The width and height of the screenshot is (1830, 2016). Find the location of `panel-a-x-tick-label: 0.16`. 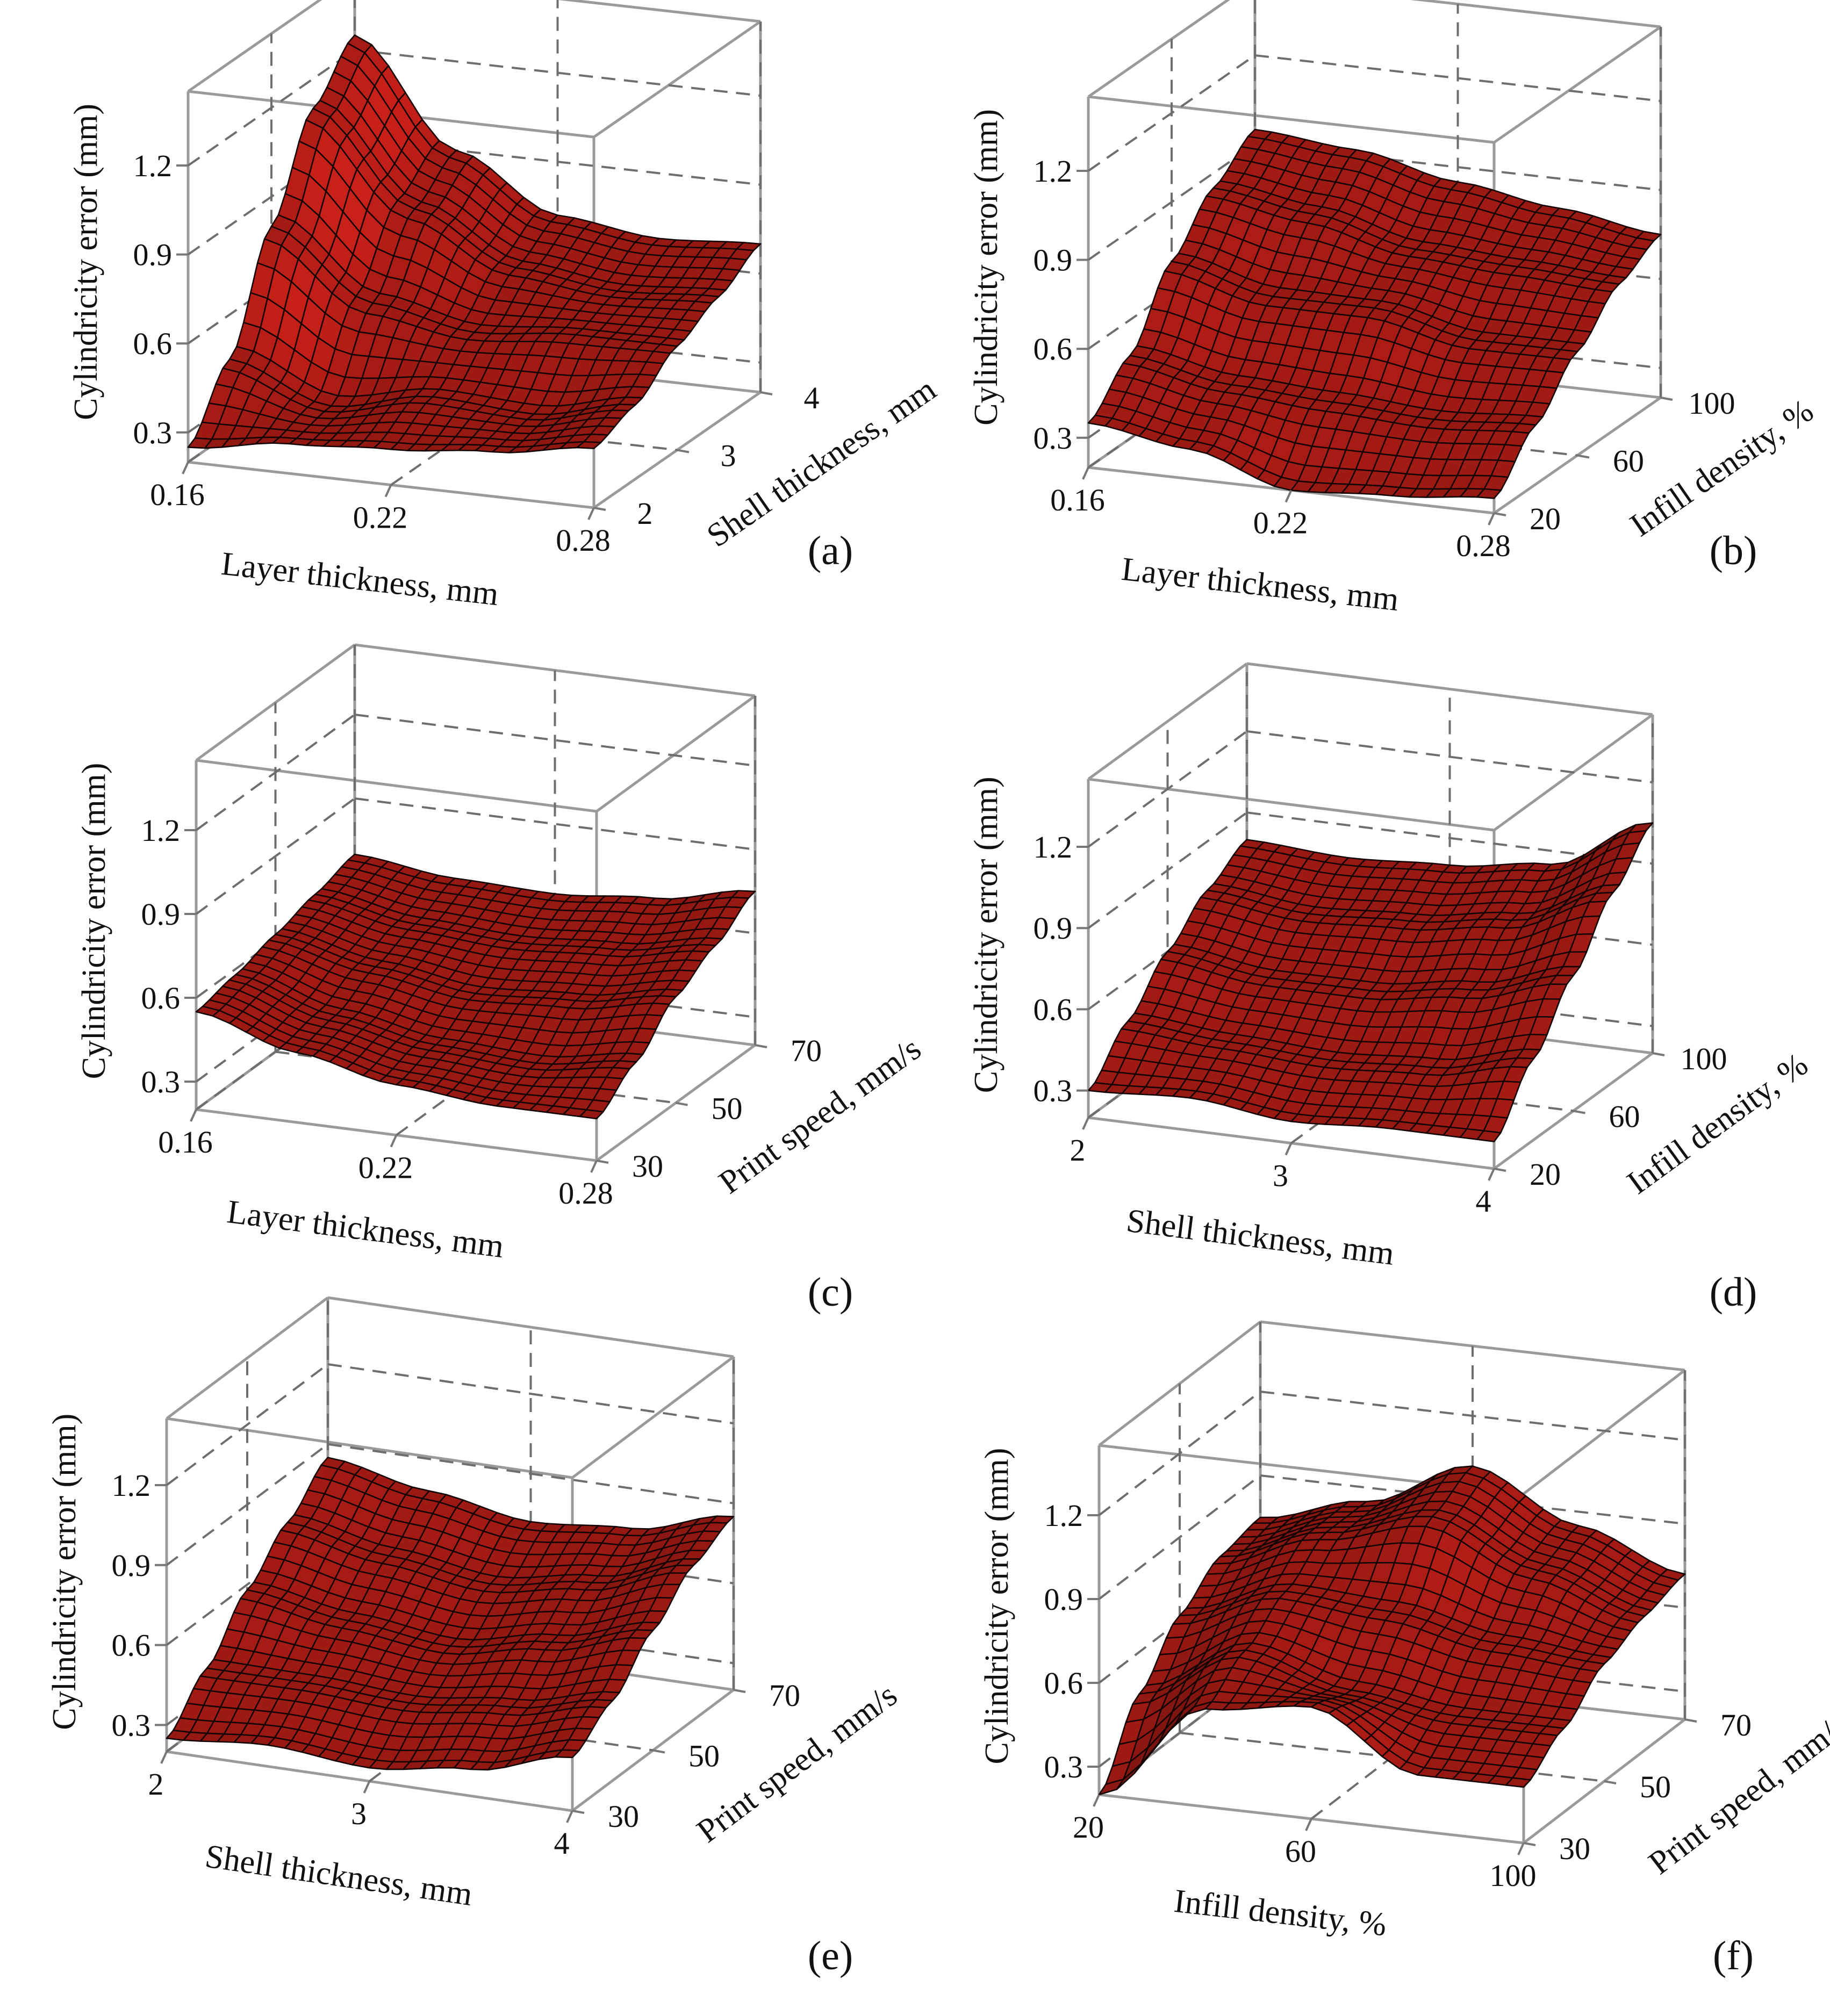

panel-a-x-tick-label: 0.16 is located at coordinates (177, 494).